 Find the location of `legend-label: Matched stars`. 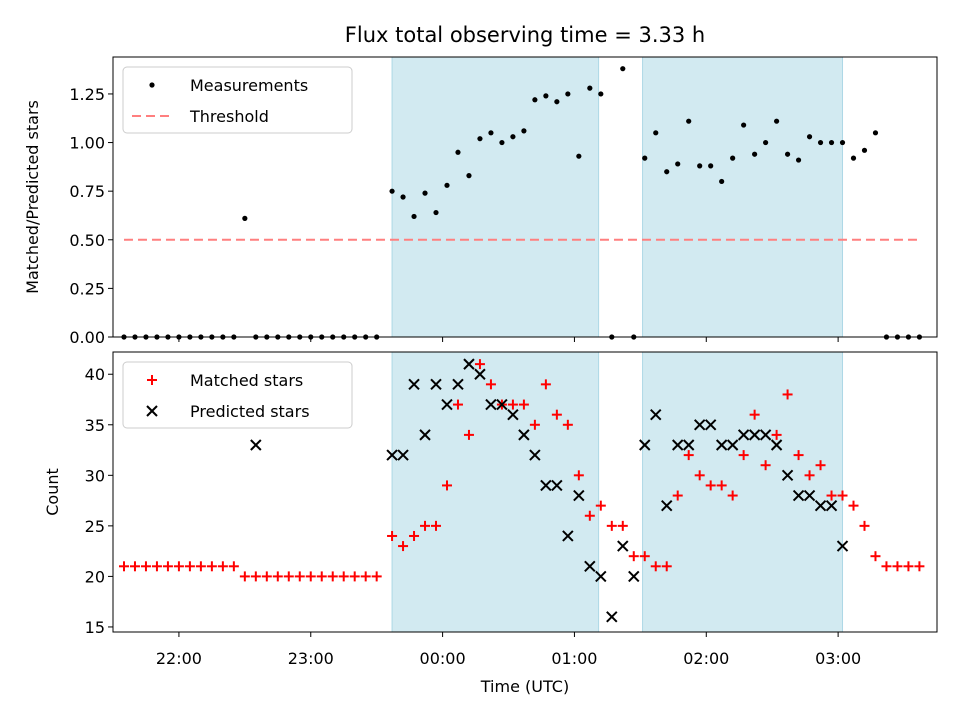

legend-label: Matched stars is located at coordinates (246, 380).